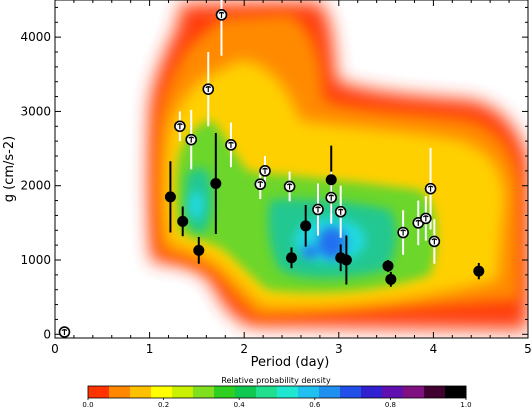  I want to click on x-tick-label: 1, so click(150, 349).